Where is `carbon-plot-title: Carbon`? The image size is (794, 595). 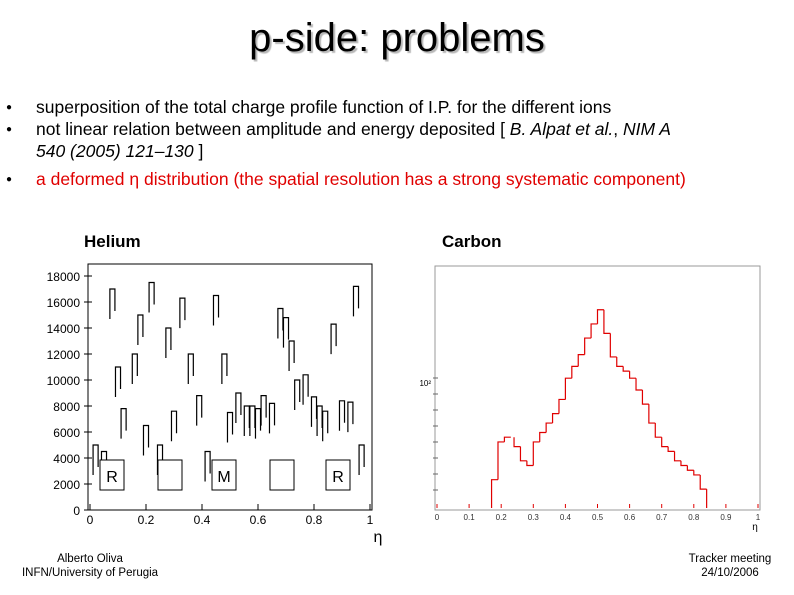 carbon-plot-title: Carbon is located at coordinates (472, 241).